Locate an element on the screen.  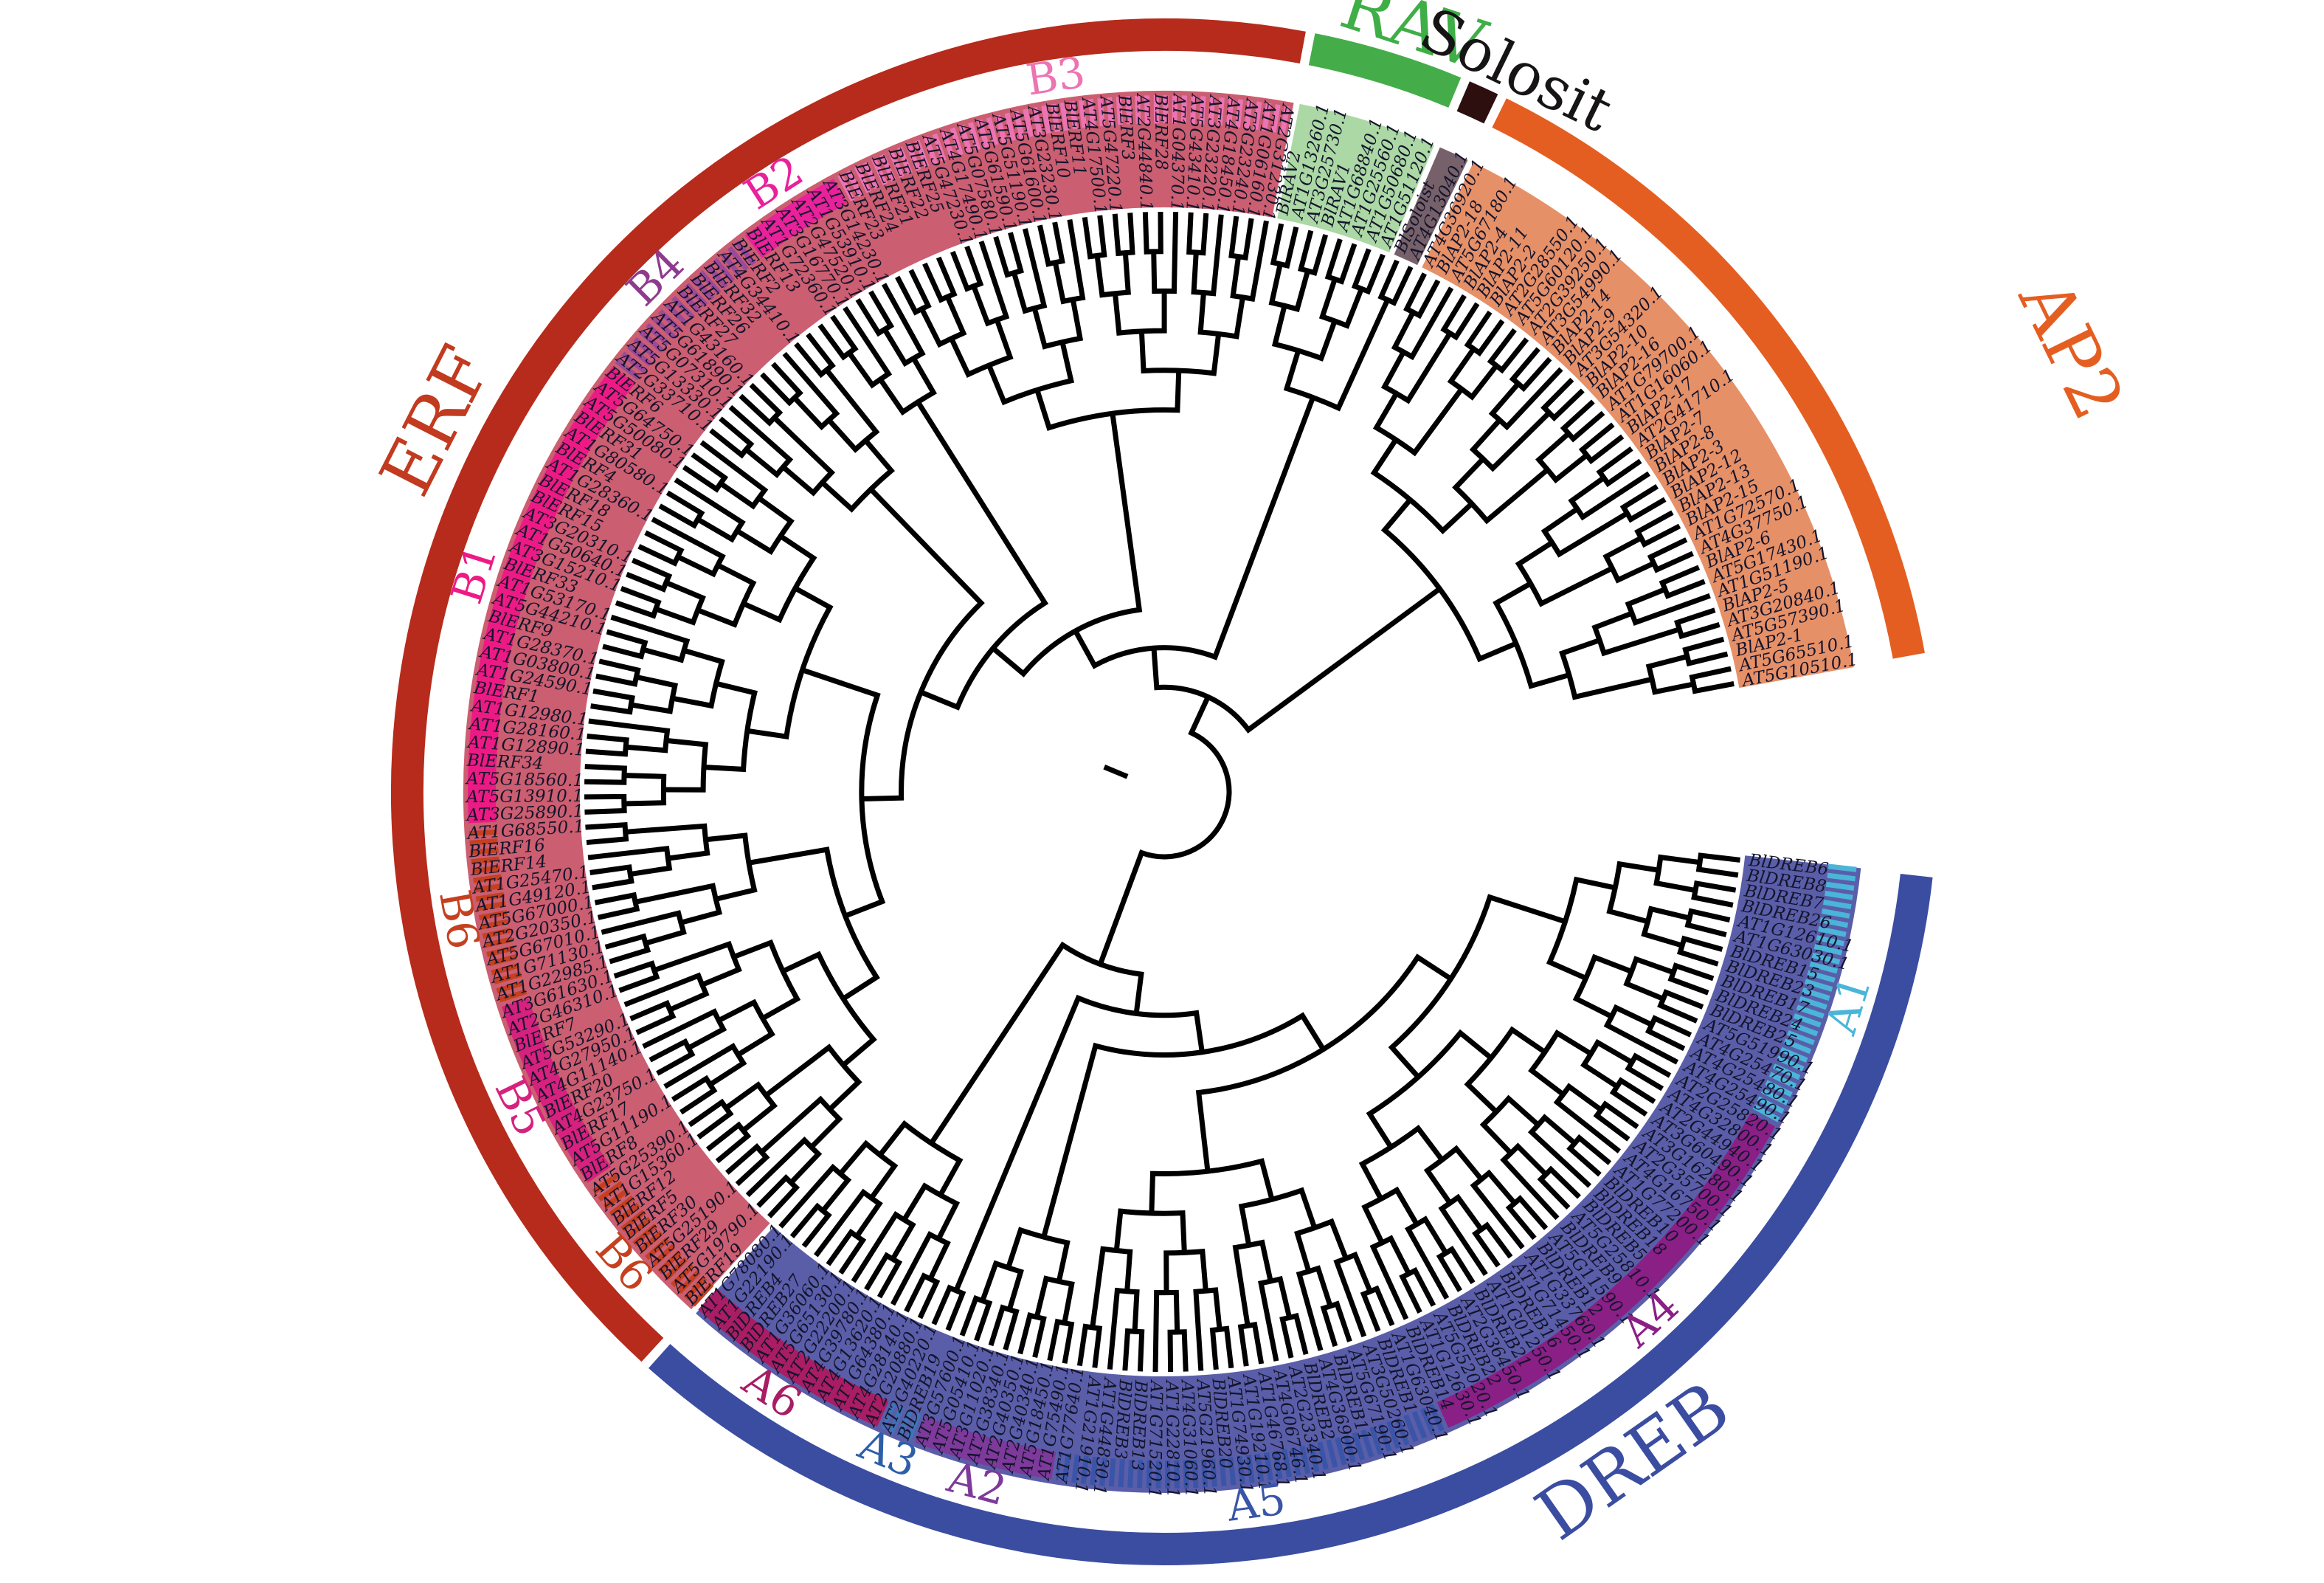
leaf-label: AT2G44840.1 is located at coordinates (1143, 152).